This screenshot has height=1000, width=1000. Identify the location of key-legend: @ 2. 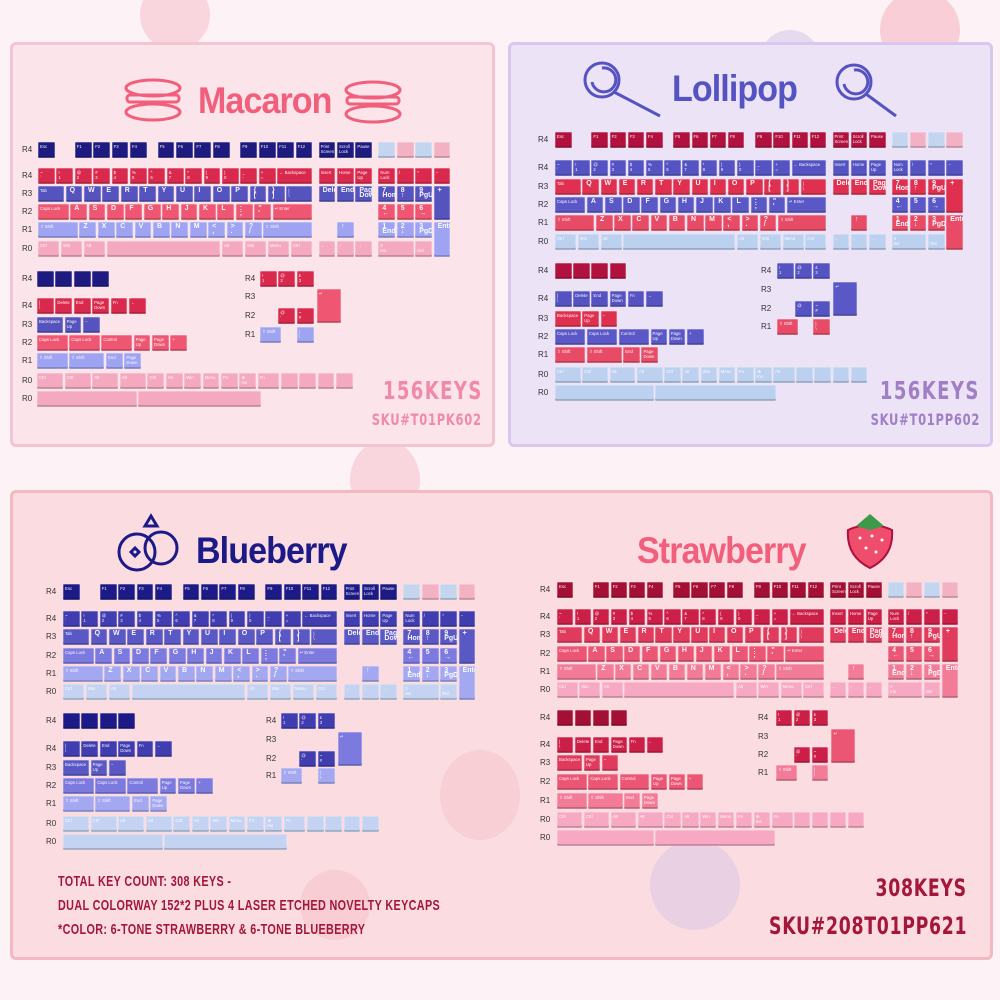
(79, 175).